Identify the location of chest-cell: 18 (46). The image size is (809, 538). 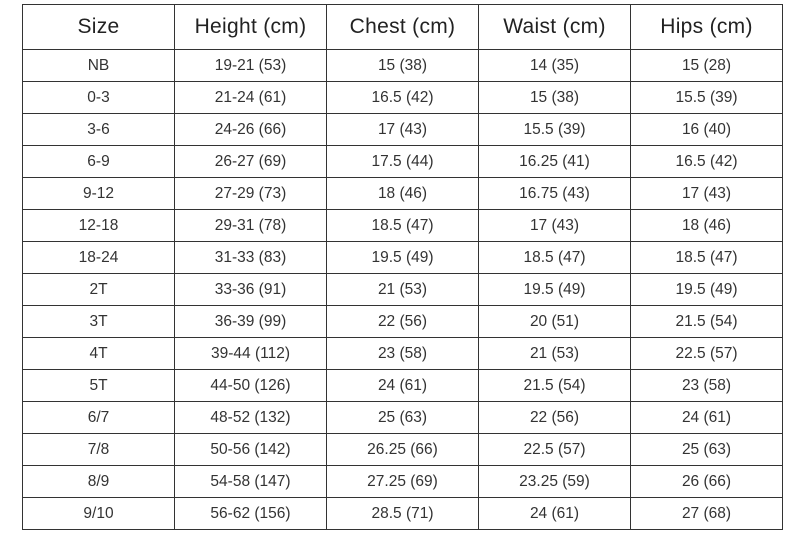
(402, 193).